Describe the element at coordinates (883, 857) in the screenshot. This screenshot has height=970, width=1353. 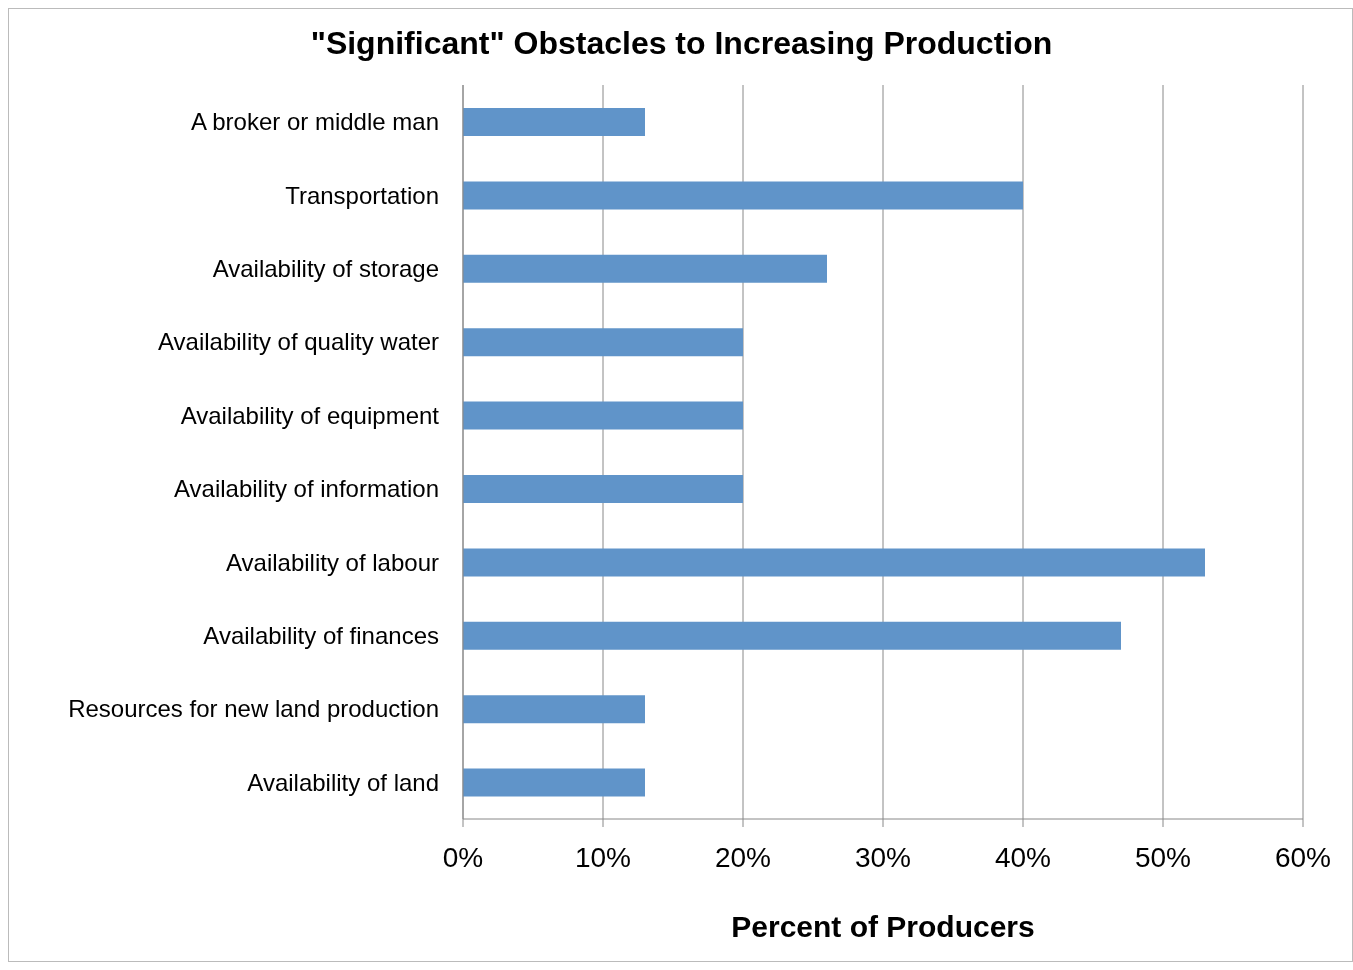
I see `x-tick-label: 30%` at that location.